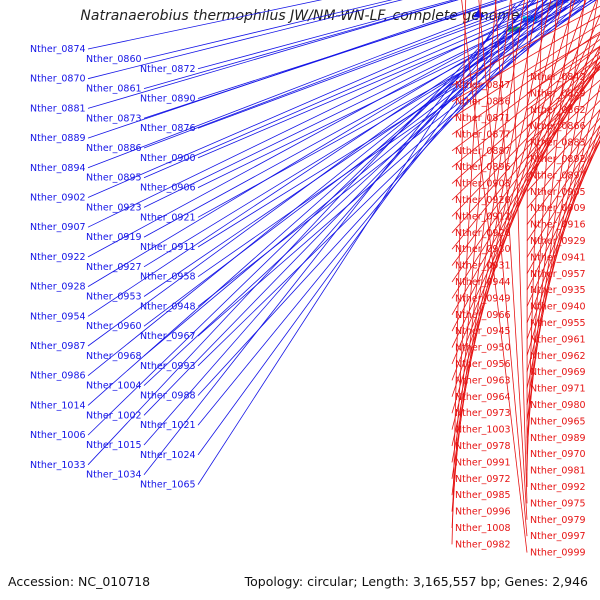 This screenshot has width=600, height=600. Describe the element at coordinates (558, 257) in the screenshot. I see `gene-label-right: Nther_0941` at that location.